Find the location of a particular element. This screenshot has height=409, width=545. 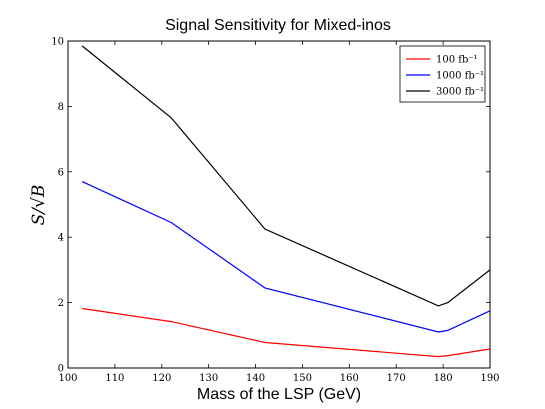

legend-box is located at coordinates (442, 74).